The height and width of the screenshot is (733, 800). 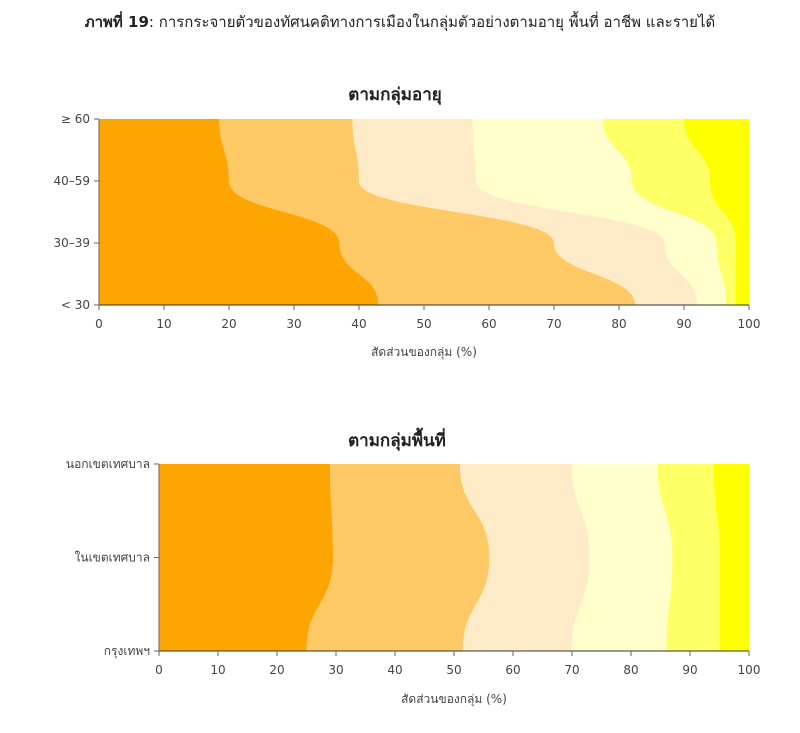 What do you see at coordinates (630, 670) in the screenshot?
I see `x-tick-label-area: 80` at bounding box center [630, 670].